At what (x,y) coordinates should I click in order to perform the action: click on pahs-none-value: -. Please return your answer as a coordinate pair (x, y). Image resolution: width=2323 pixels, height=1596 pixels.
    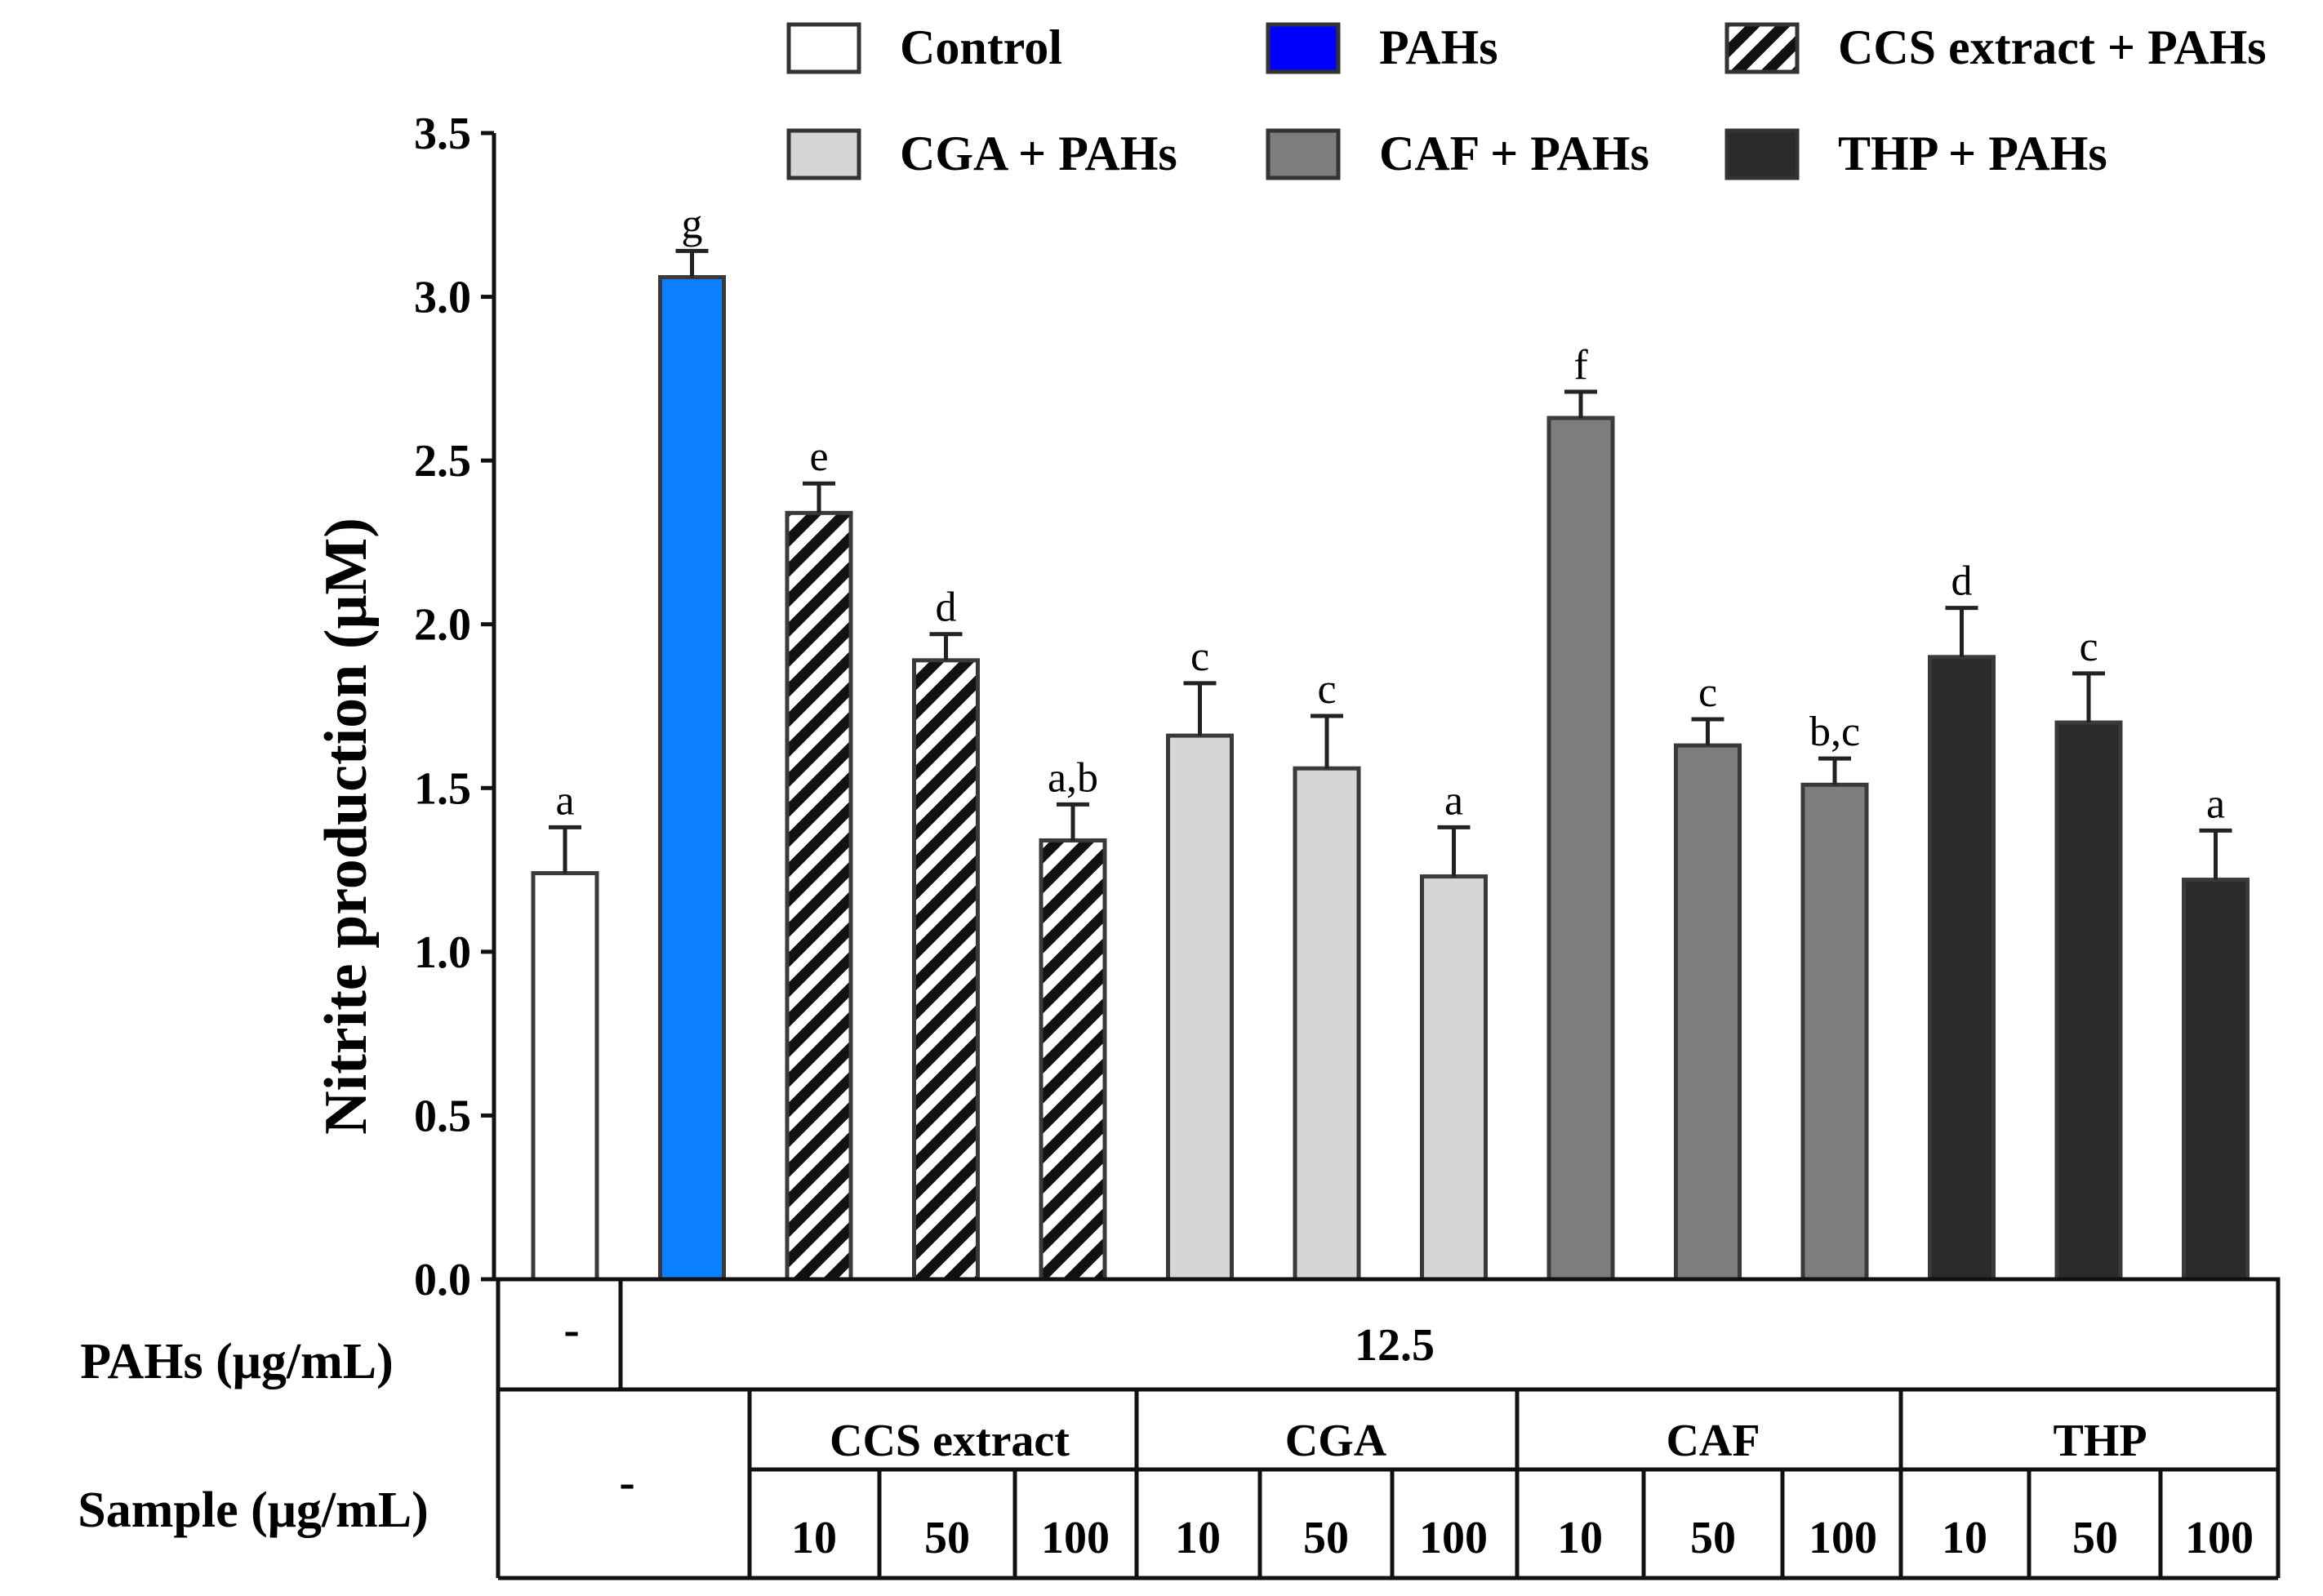
    Looking at the image, I should click on (571, 1329).